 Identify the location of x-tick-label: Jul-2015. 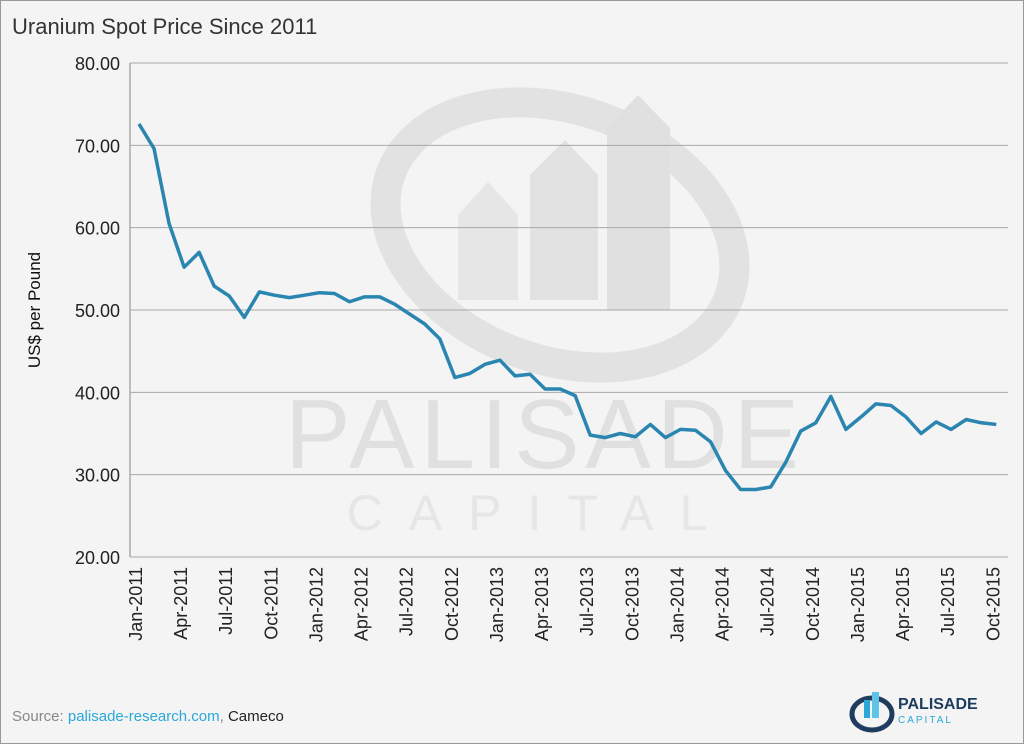
(948, 601).